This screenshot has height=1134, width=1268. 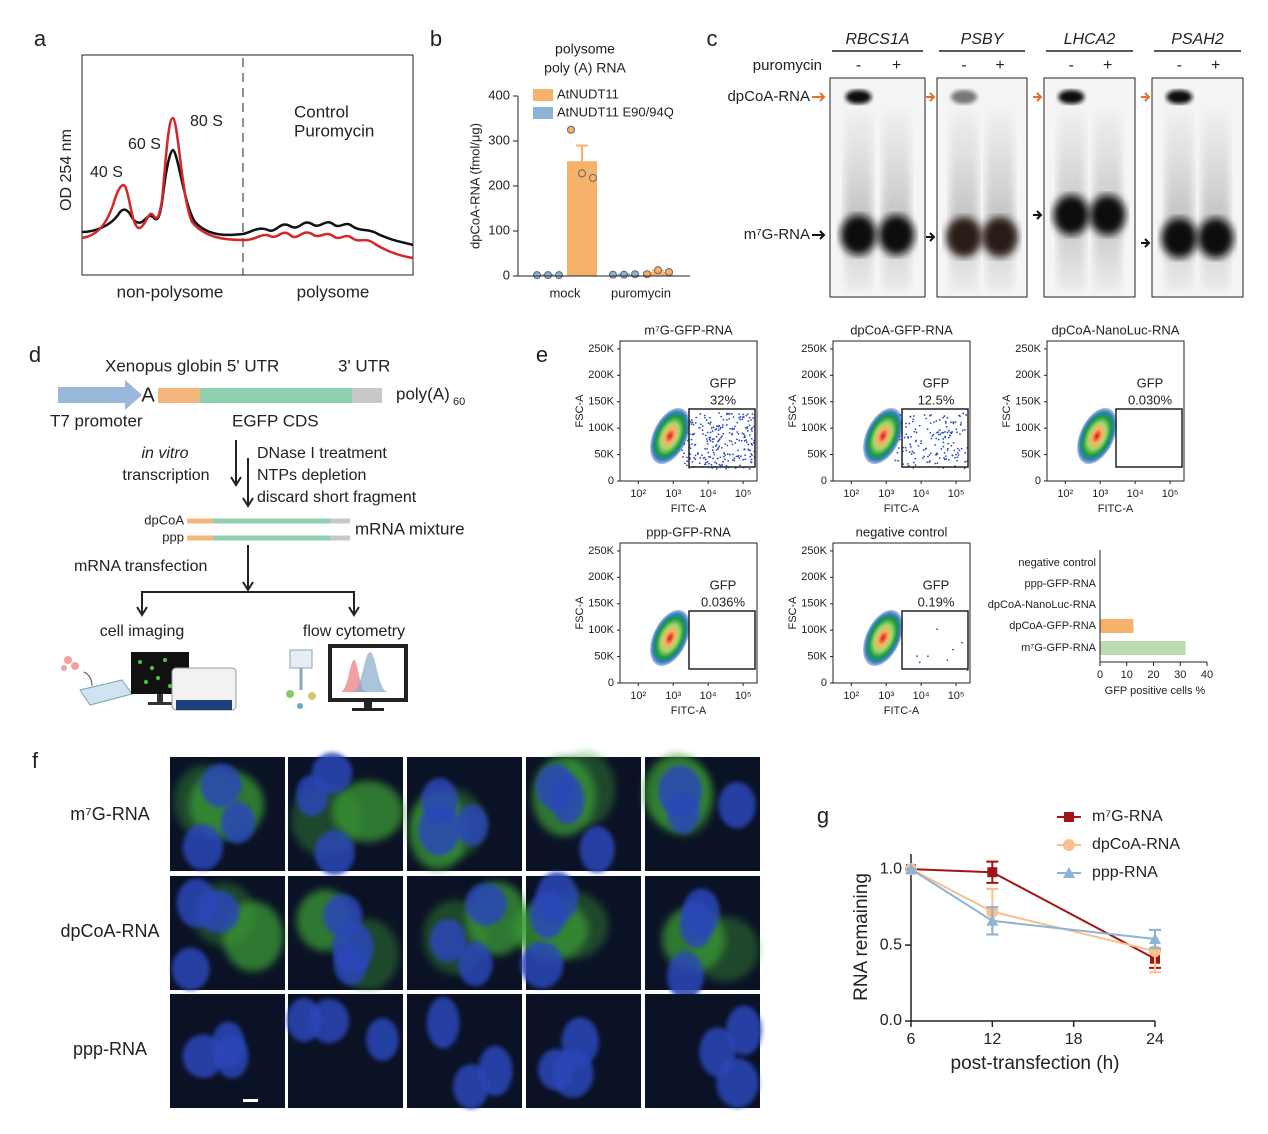 I want to click on plot-title: negative control, so click(x=902, y=531).